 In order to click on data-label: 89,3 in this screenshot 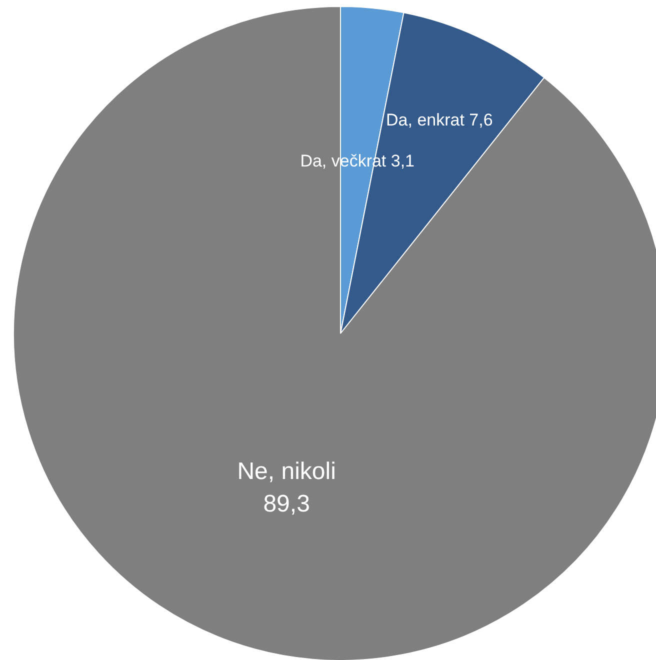, I will do `click(286, 504)`.